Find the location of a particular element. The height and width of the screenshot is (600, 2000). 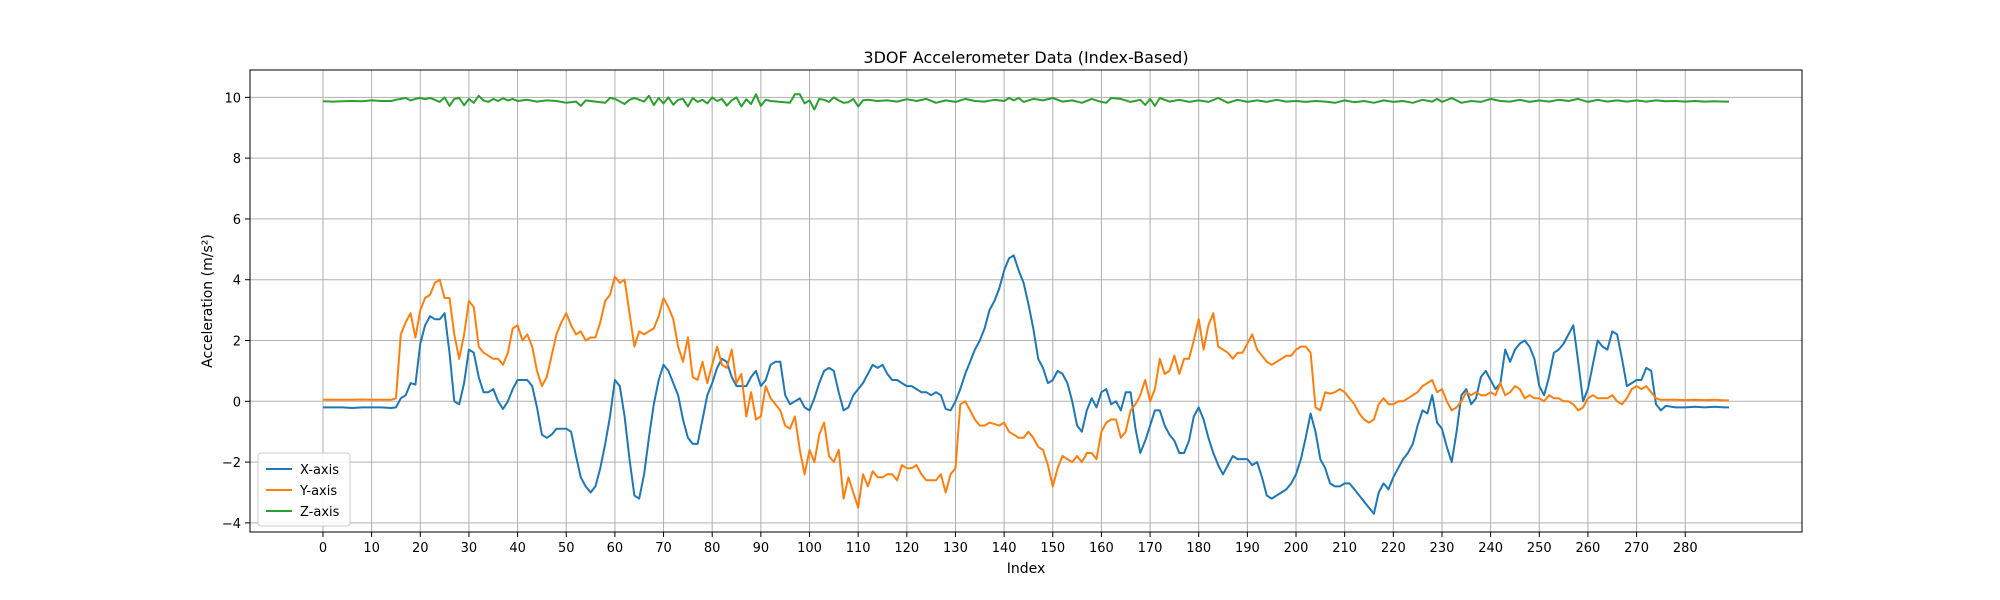

x-tick-label: 130 is located at coordinates (955, 548).